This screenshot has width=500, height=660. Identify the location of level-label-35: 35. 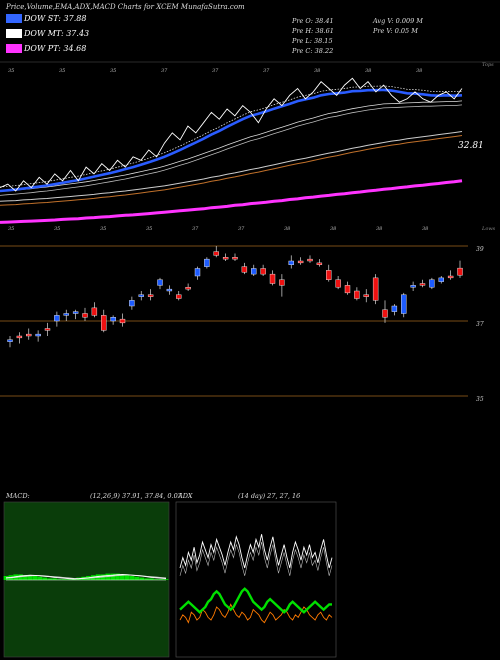
(480, 399).